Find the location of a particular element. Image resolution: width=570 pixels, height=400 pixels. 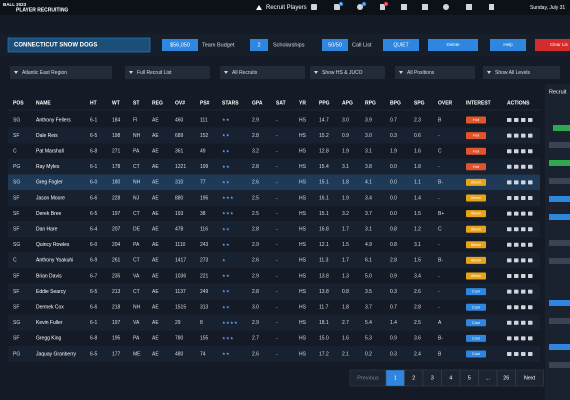

logo: BALL 2023 is located at coordinates (15, 4).